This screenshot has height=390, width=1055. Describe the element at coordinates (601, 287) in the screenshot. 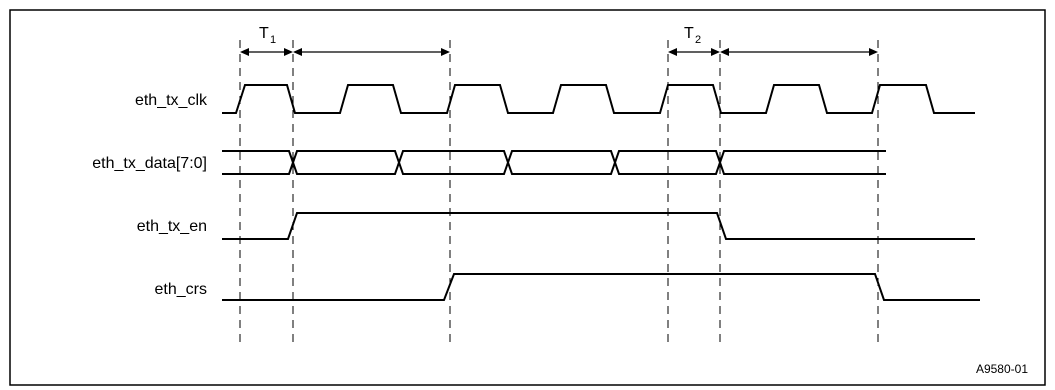

I see `crs-waveform` at that location.